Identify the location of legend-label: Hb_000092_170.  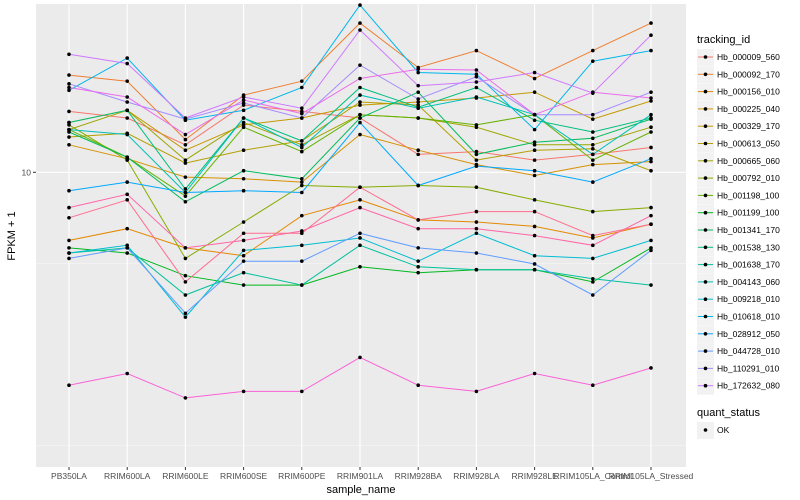
(748, 74).